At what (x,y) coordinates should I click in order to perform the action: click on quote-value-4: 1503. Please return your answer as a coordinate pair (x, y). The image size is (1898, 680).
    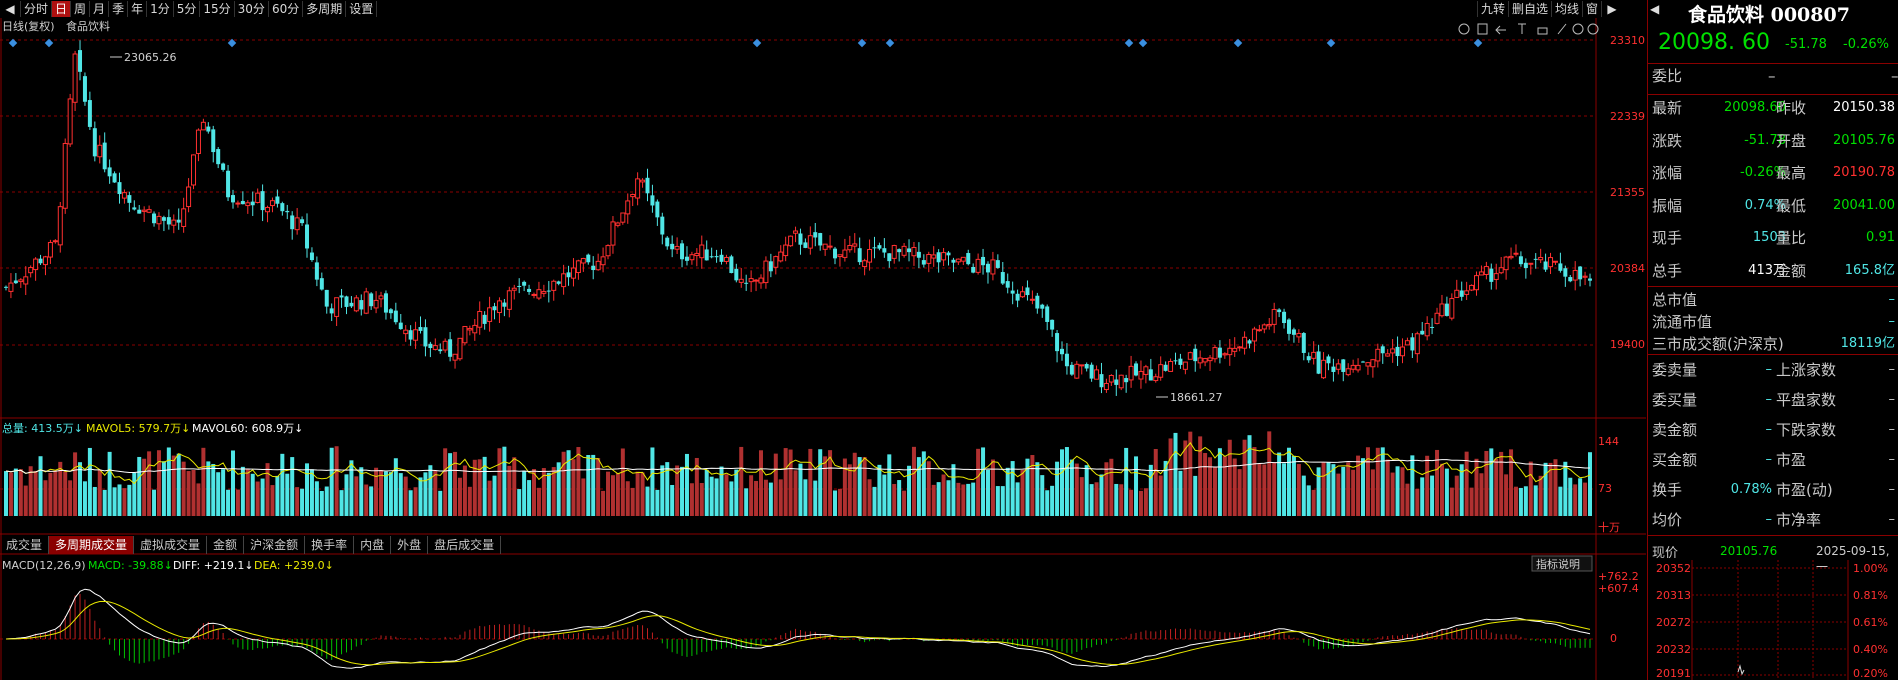
    Looking at the image, I should click on (1769, 237).